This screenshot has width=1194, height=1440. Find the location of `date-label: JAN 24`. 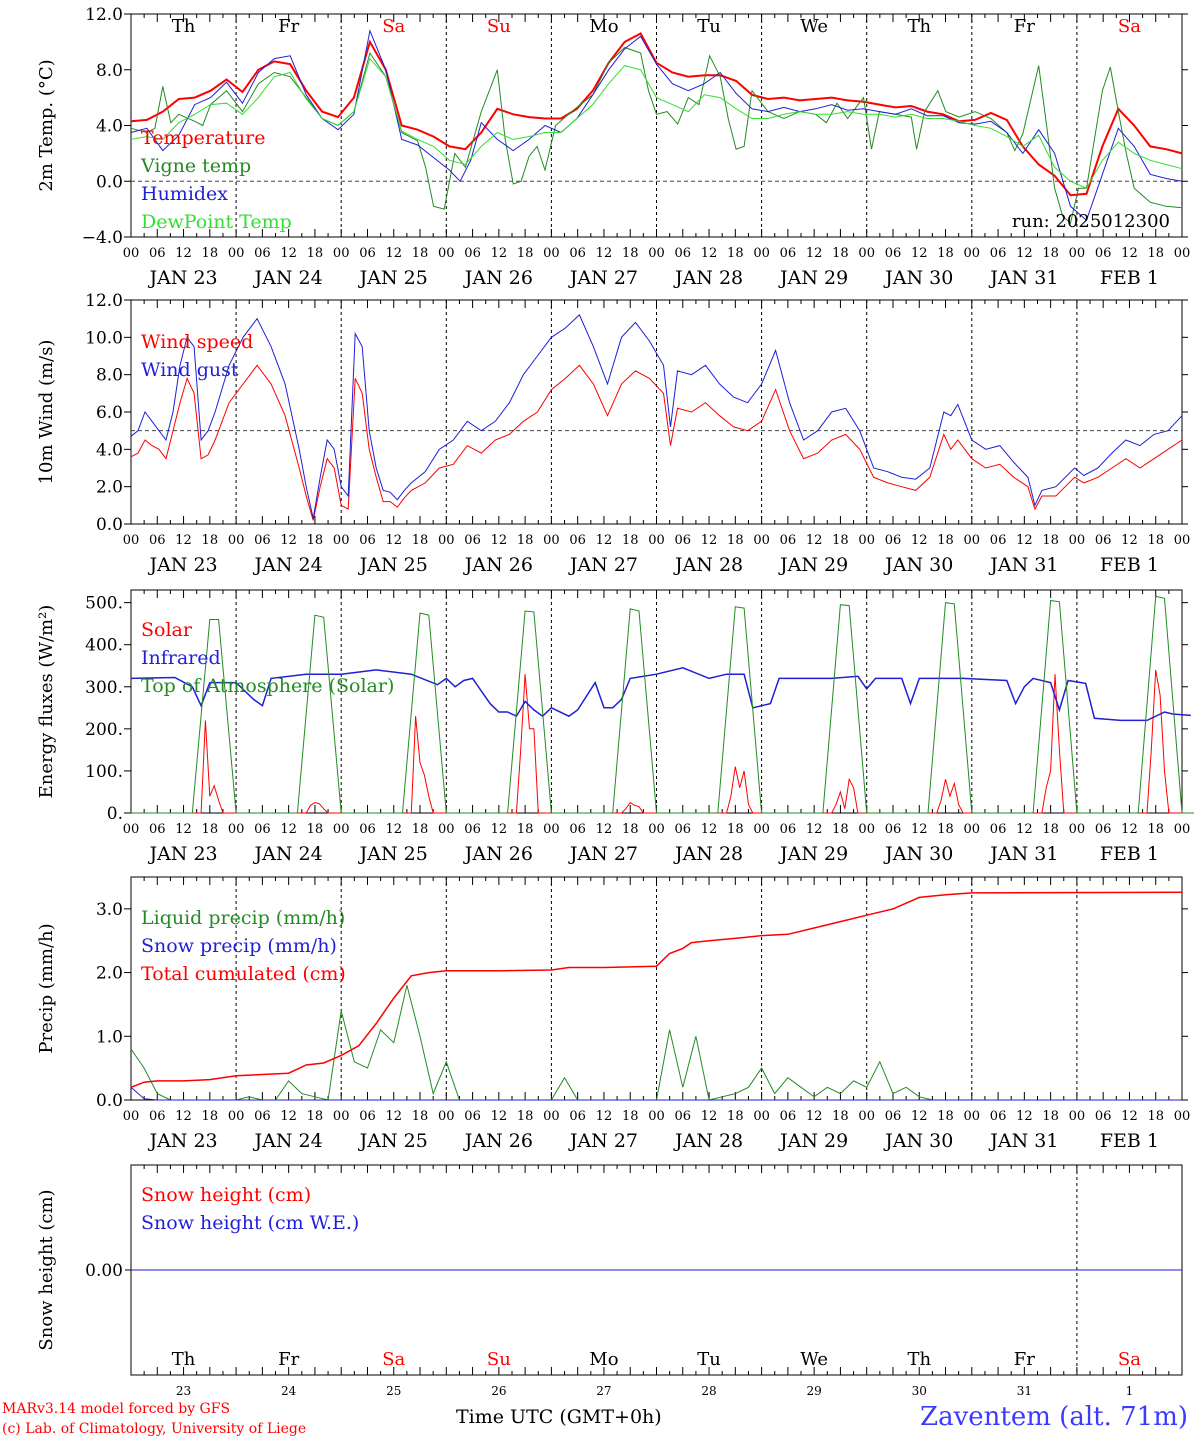

date-label: JAN 24 is located at coordinates (288, 565).